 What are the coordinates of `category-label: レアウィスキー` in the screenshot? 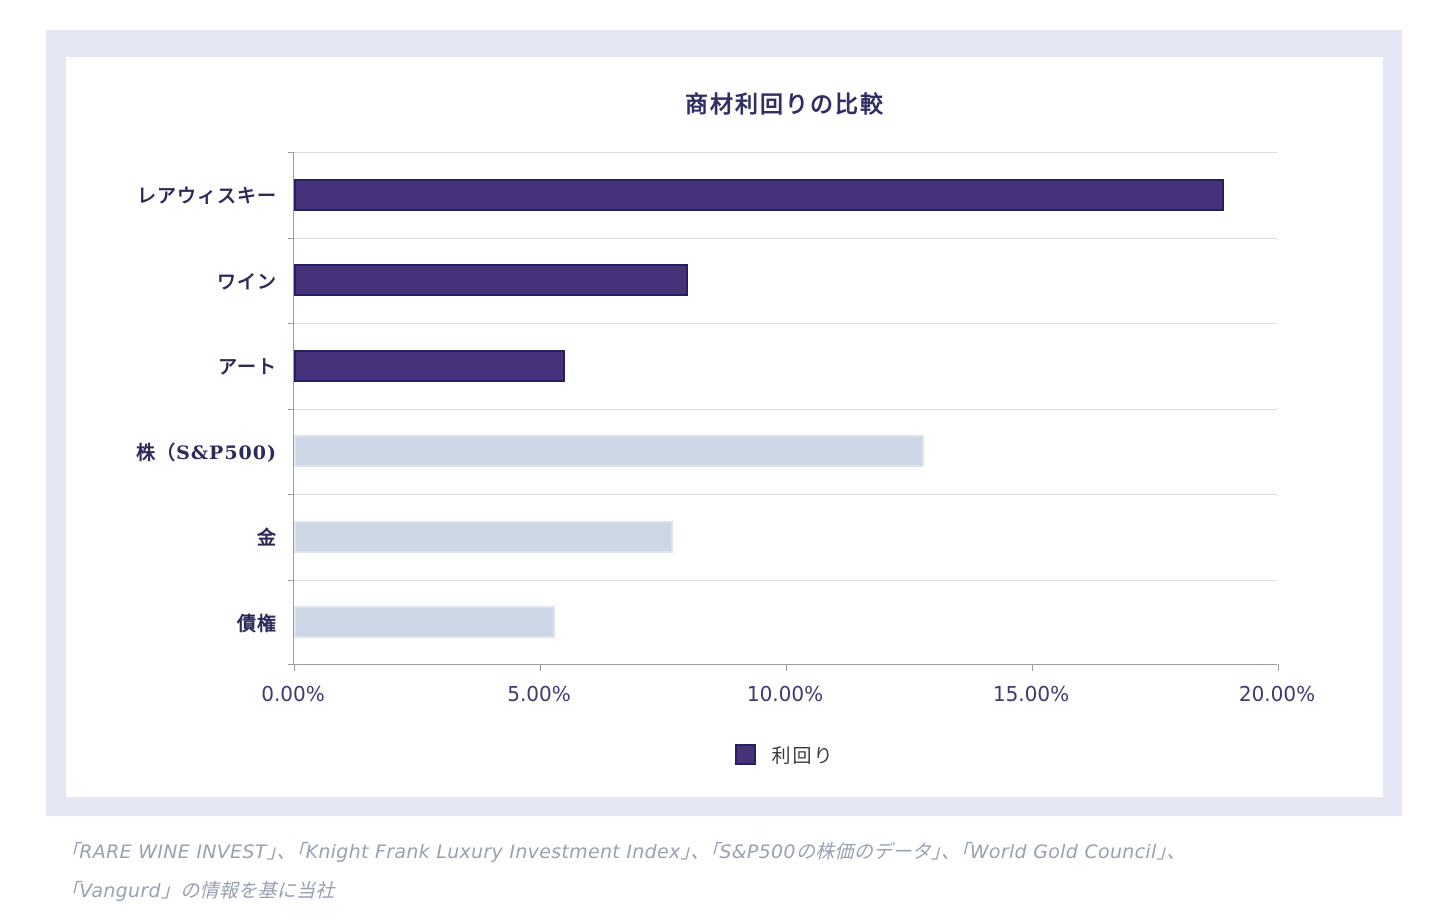 It's located at (206, 196).